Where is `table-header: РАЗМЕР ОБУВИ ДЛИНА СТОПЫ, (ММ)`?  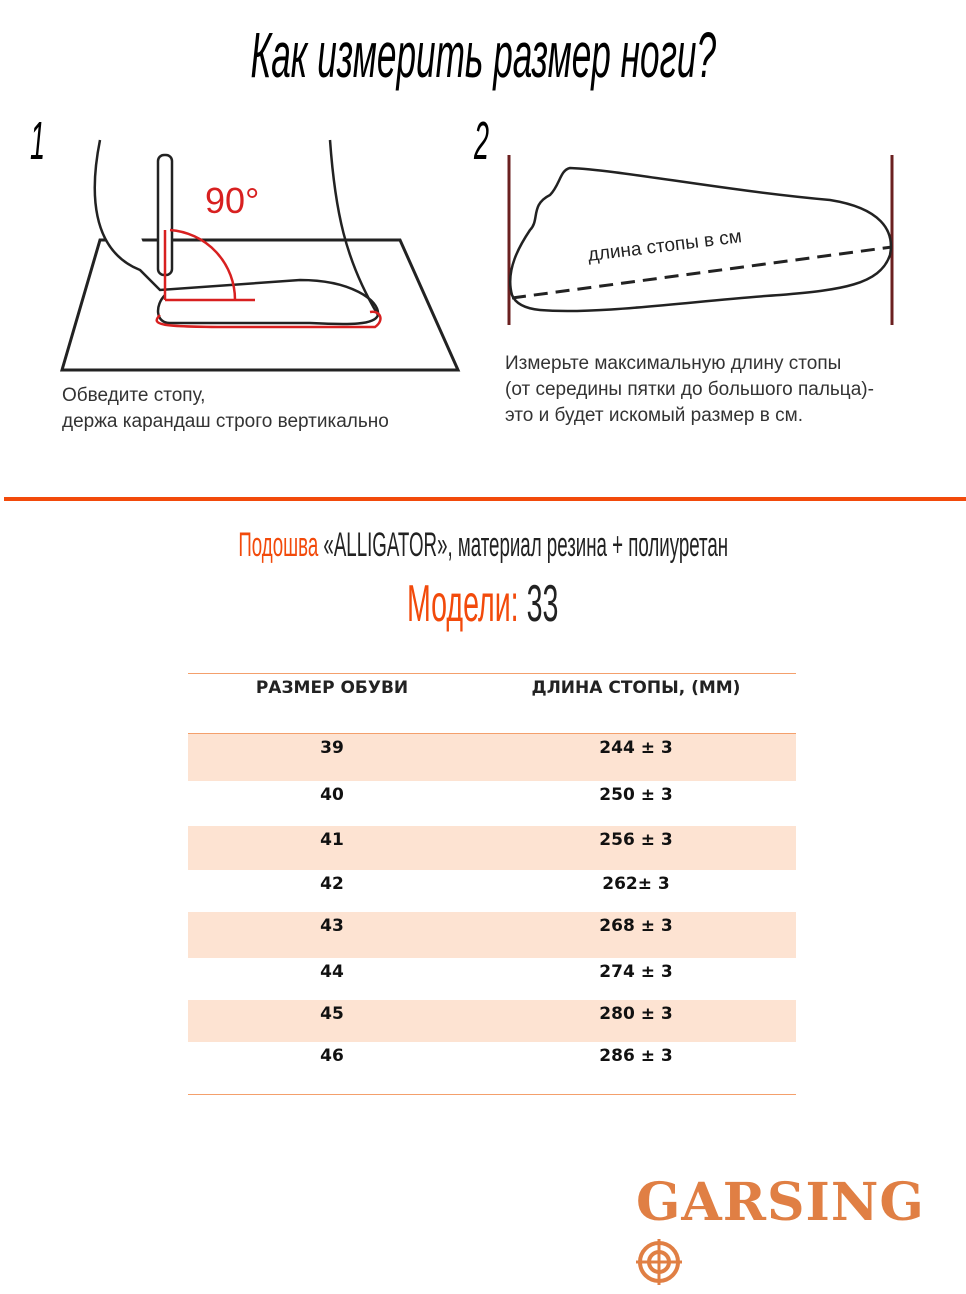 table-header: РАЗМЕР ОБУВИ ДЛИНА СТОПЫ, (ММ) is located at coordinates (492, 704).